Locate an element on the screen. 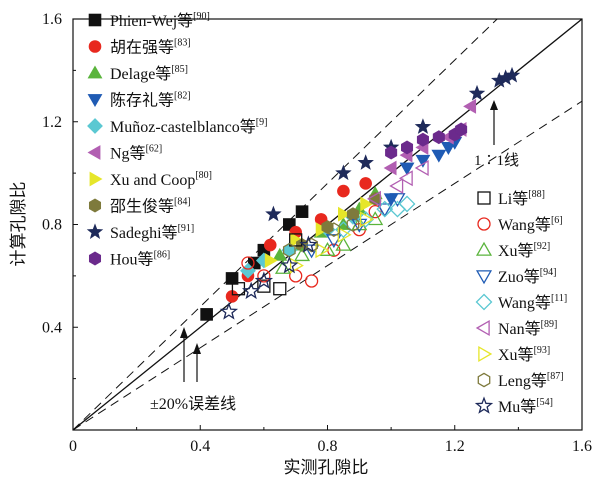 Image resolution: width=597 pixels, height=484 pixels. legend-right-item: Leng等[87] is located at coordinates (520, 380).